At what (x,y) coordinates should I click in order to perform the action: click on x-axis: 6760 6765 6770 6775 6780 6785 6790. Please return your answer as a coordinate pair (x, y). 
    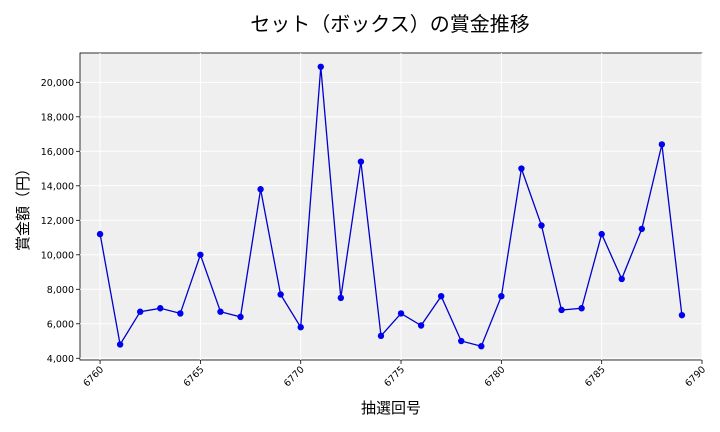
    Looking at the image, I should click on (394, 374).